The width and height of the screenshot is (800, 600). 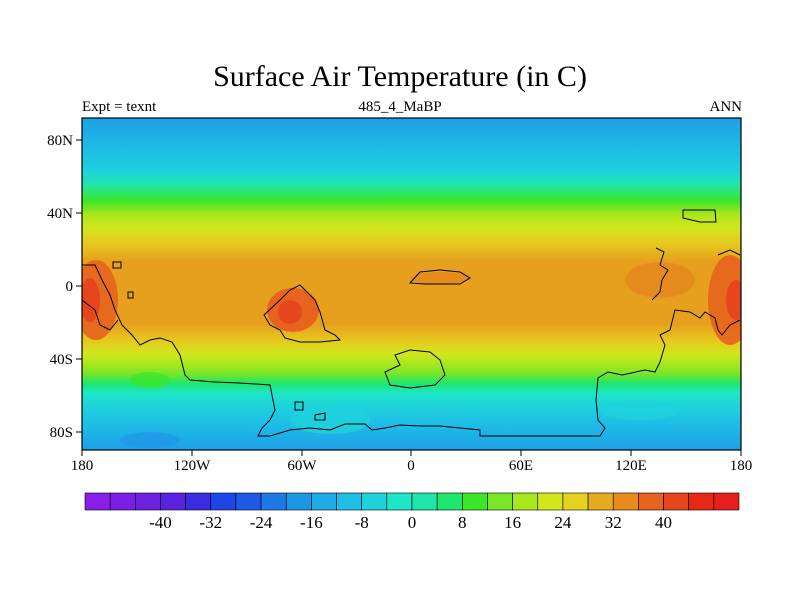 What do you see at coordinates (119, 107) in the screenshot?
I see `experiment-label: Expt = texnt` at bounding box center [119, 107].